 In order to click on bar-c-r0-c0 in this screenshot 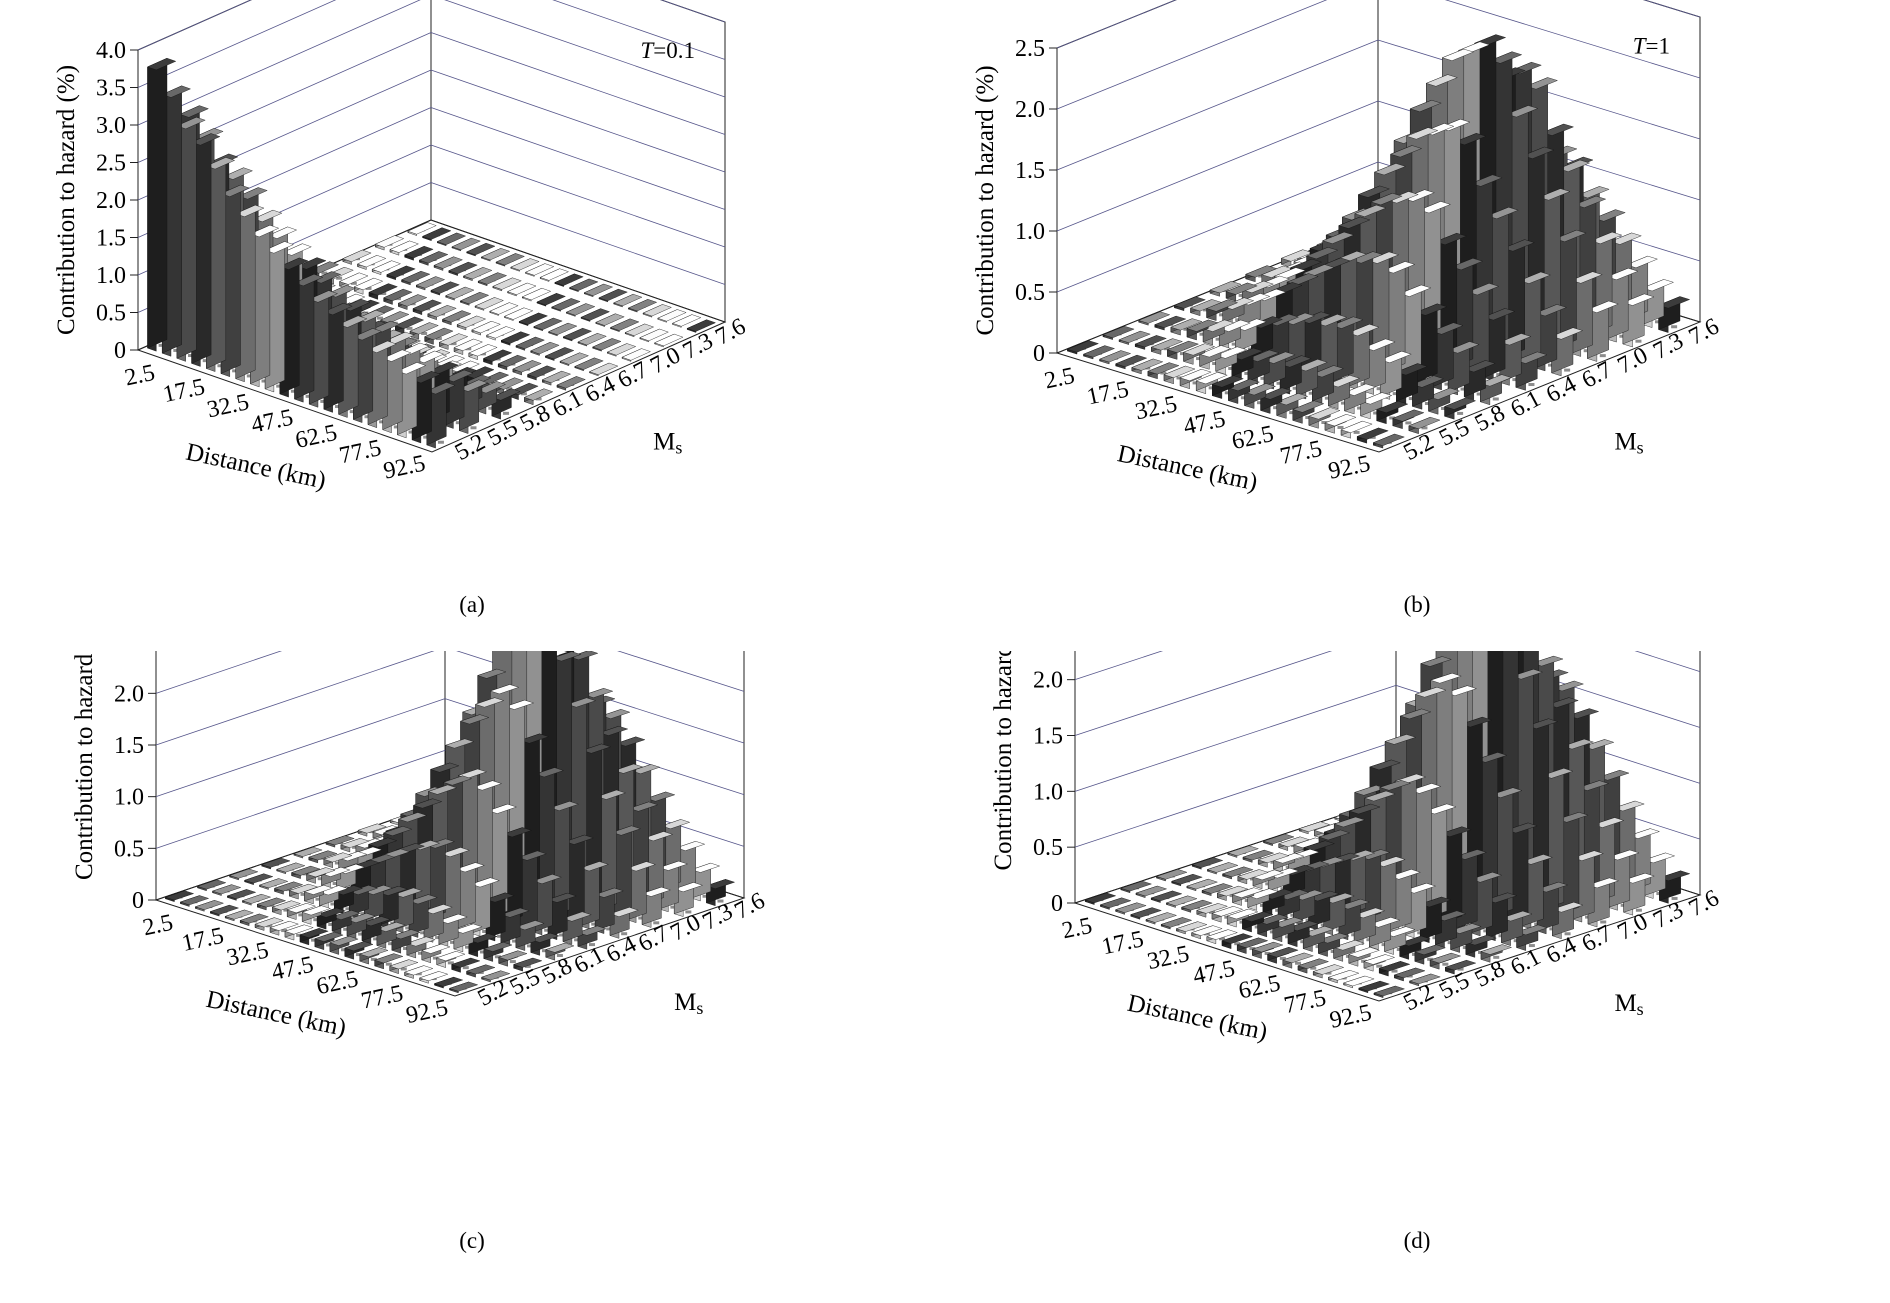, I will do `click(179, 896)`.